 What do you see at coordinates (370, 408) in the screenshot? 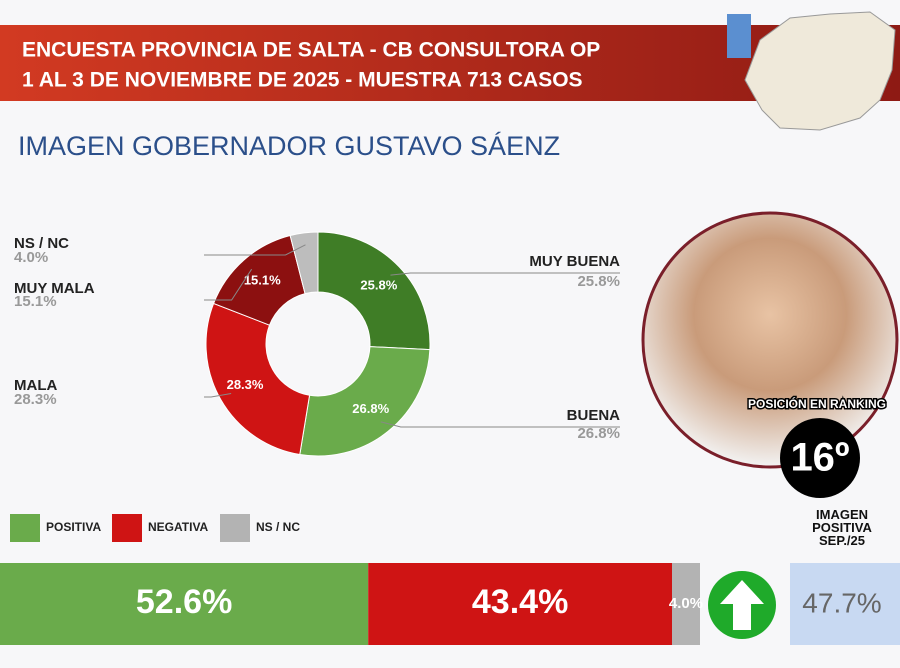
I see `slice-label: 26.8%` at bounding box center [370, 408].